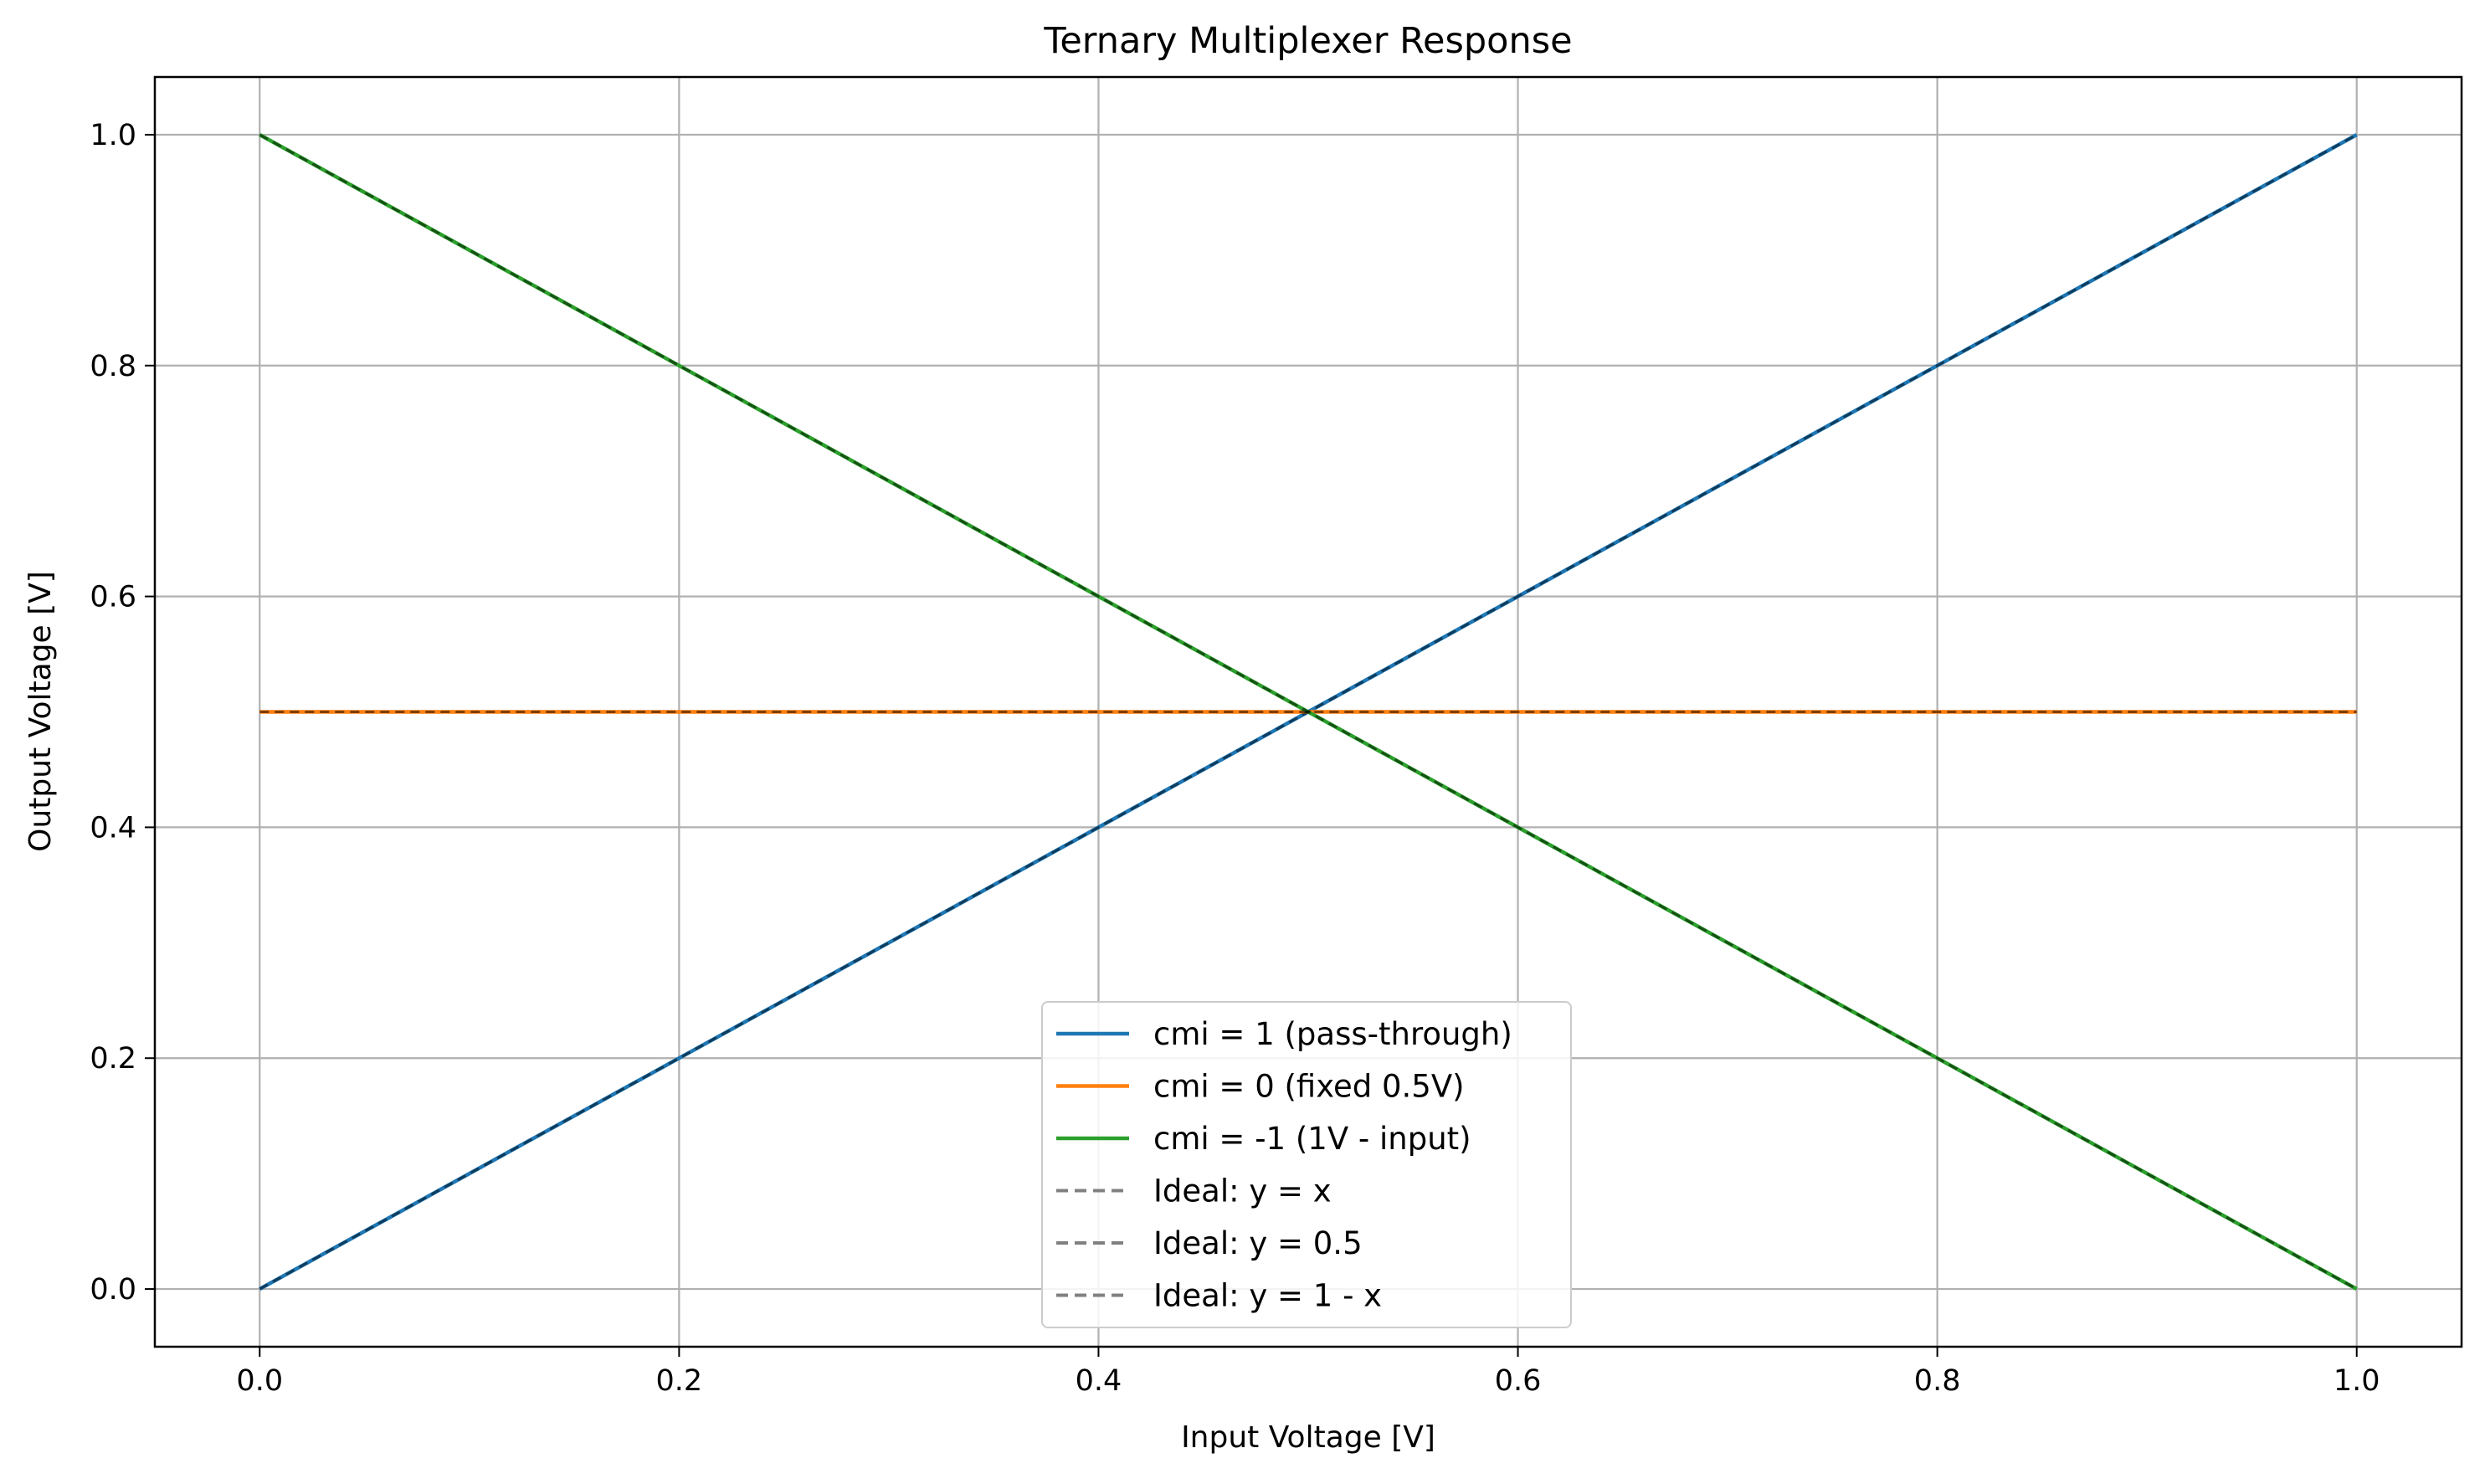  Describe the element at coordinates (113, 135) in the screenshot. I see `y-tick-label: 1.0` at that location.